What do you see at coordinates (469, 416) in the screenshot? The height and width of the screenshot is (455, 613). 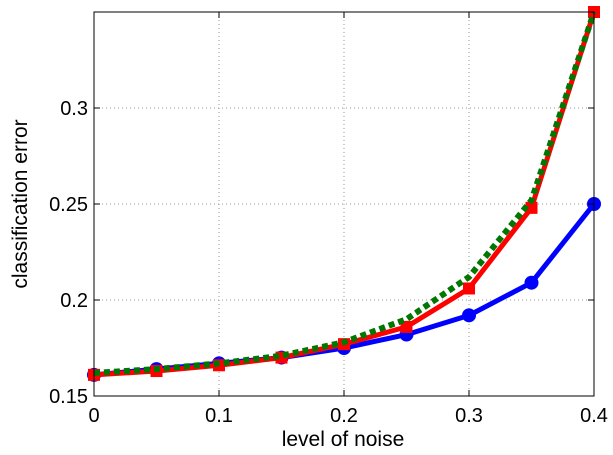 I see `x-tick-label: 0.3` at bounding box center [469, 416].